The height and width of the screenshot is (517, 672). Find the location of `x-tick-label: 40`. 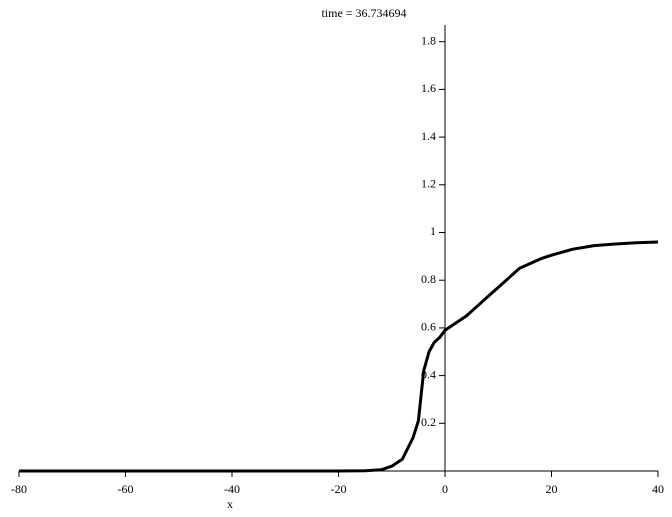

x-tick-label: 40 is located at coordinates (658, 489).